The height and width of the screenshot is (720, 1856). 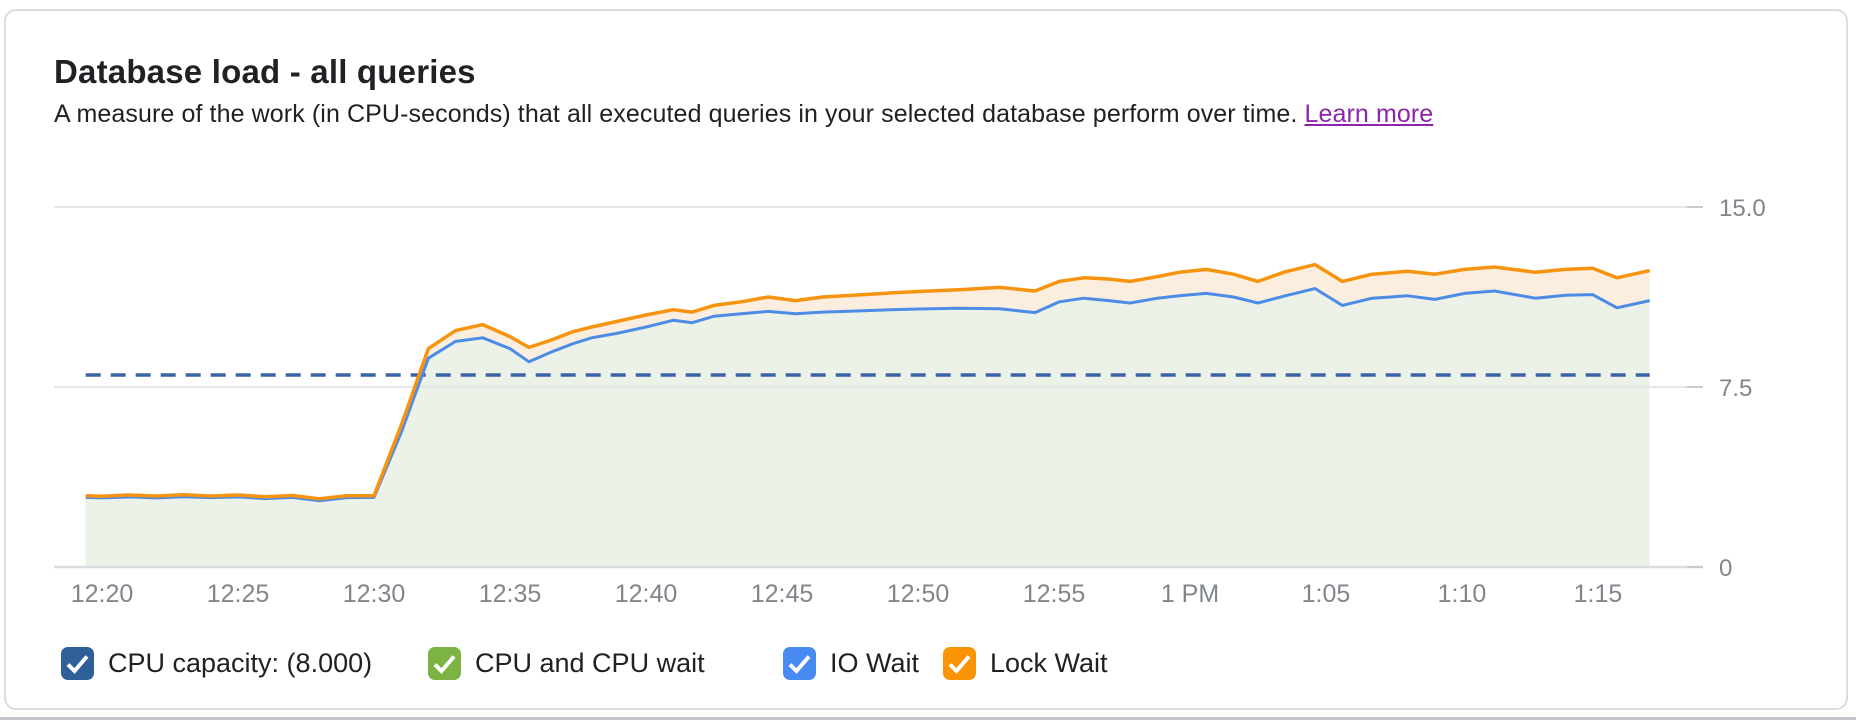 I want to click on x-tick-label: 1:15, so click(x=1598, y=594).